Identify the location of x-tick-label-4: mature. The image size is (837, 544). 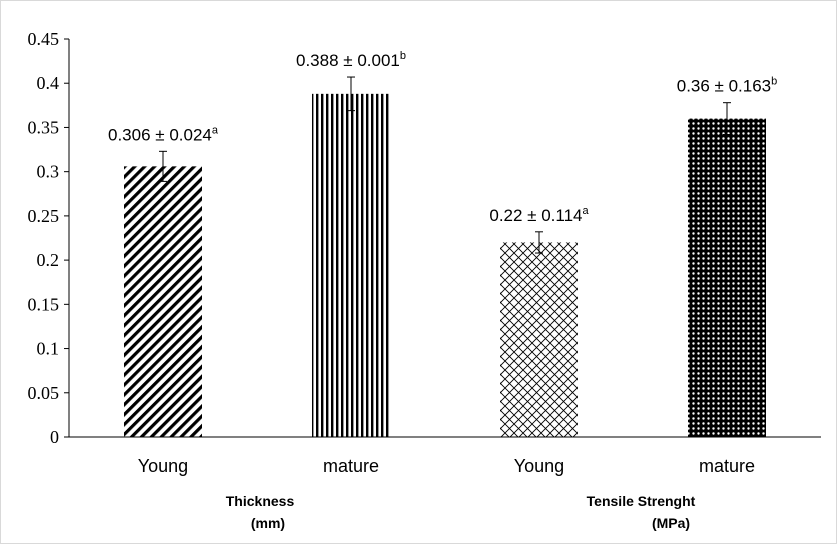
(727, 466).